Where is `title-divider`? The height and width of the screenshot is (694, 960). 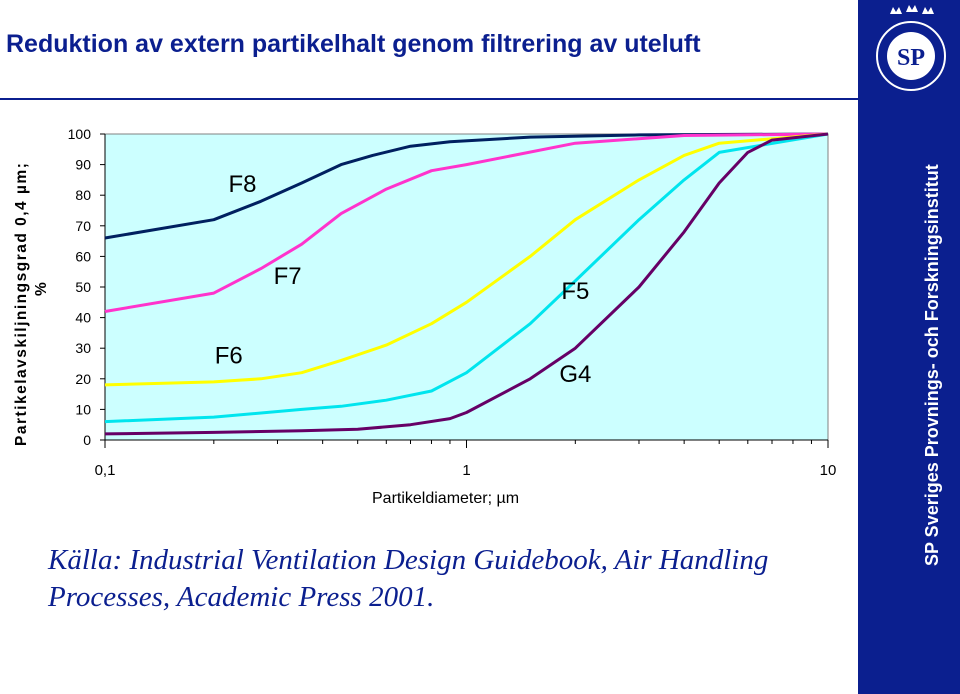
title-divider is located at coordinates (429, 99).